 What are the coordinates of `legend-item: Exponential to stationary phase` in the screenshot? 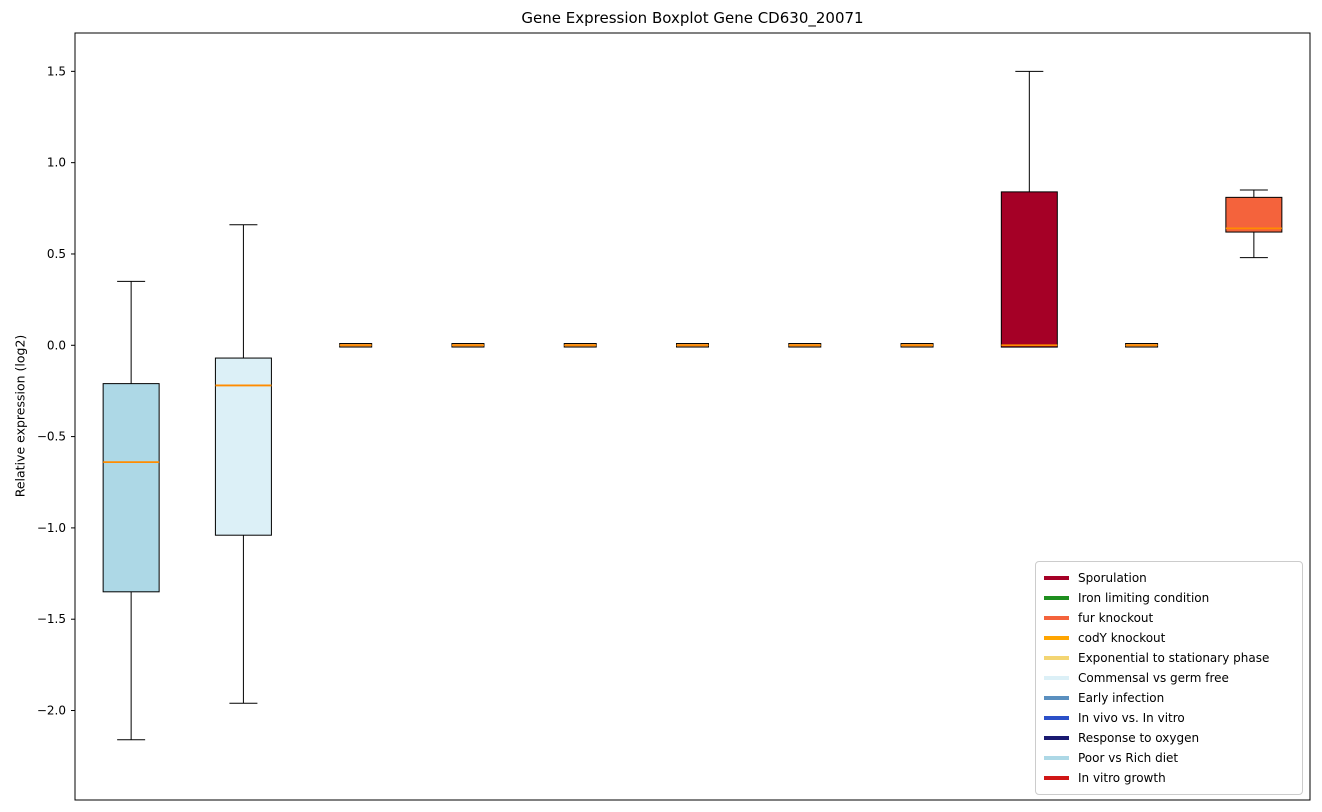 It's located at (1169, 658).